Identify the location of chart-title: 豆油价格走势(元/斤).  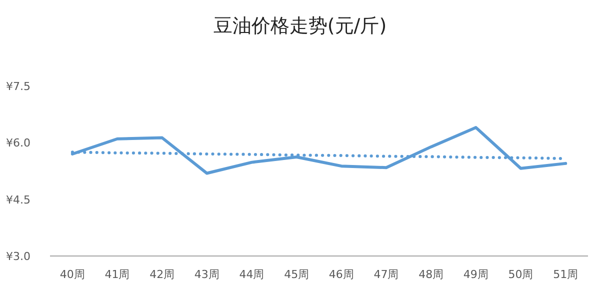
(300, 26).